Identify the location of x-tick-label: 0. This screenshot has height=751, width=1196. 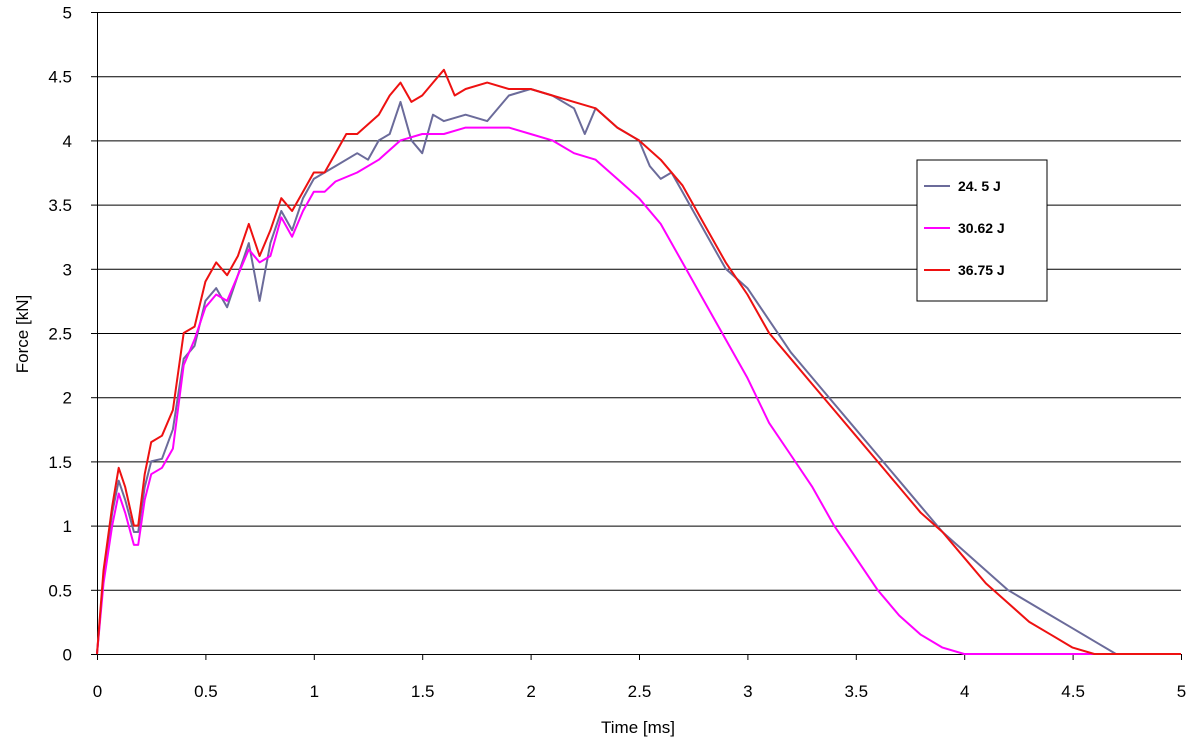
(97, 691).